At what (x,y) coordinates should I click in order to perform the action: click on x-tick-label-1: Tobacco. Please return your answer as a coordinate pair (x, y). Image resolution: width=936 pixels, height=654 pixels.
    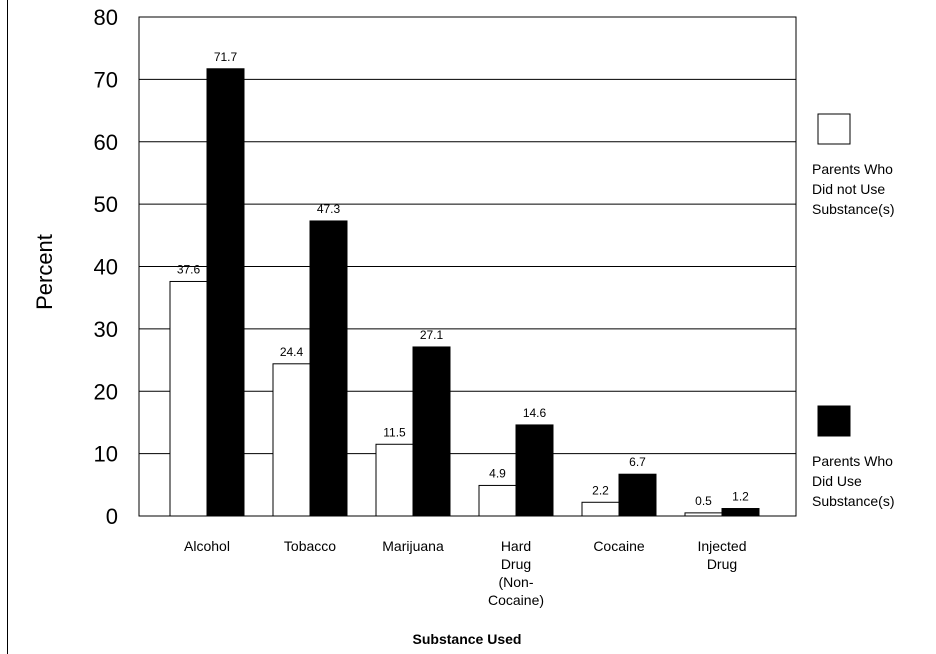
    Looking at the image, I should click on (310, 546).